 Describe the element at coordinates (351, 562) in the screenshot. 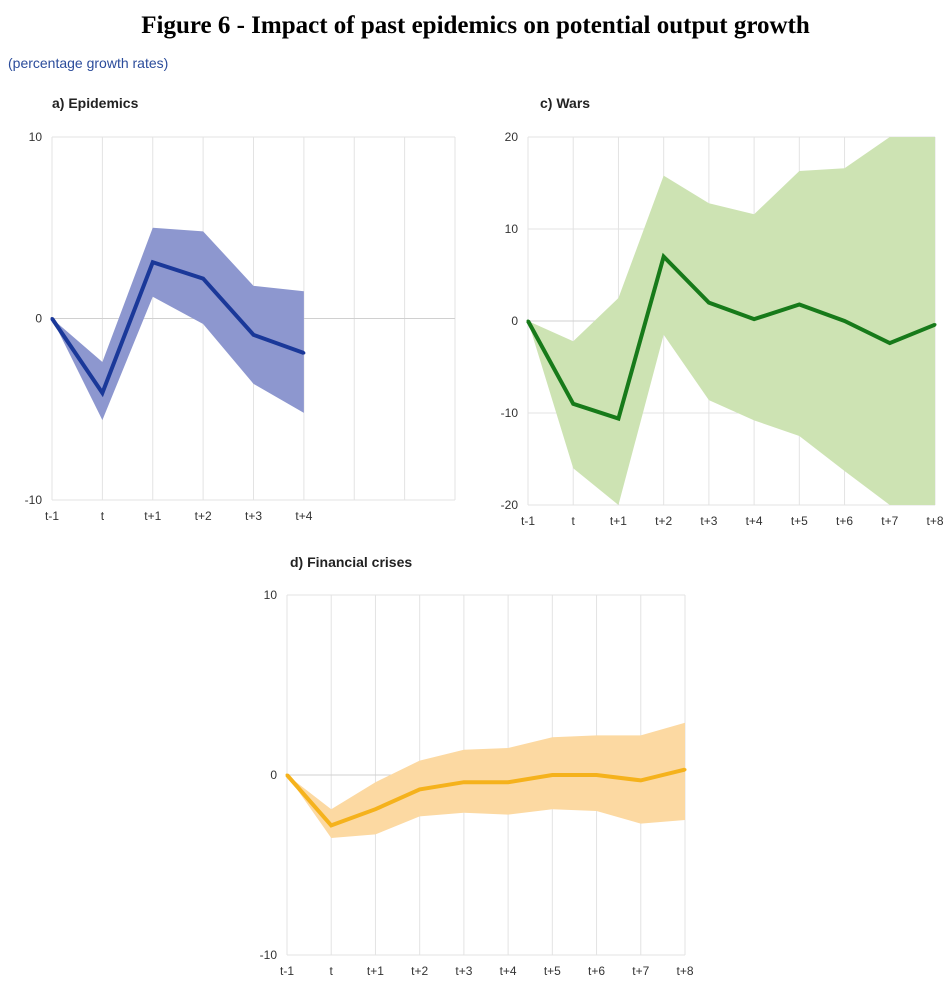

I see `chart-title: d) Financial crises` at that location.